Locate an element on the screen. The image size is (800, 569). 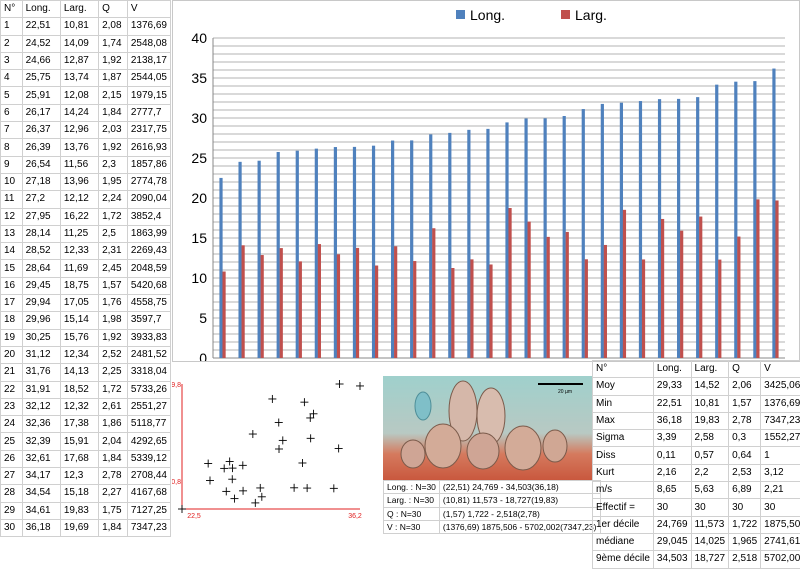
table-cell: 2777,7 is located at coordinates (148, 112).